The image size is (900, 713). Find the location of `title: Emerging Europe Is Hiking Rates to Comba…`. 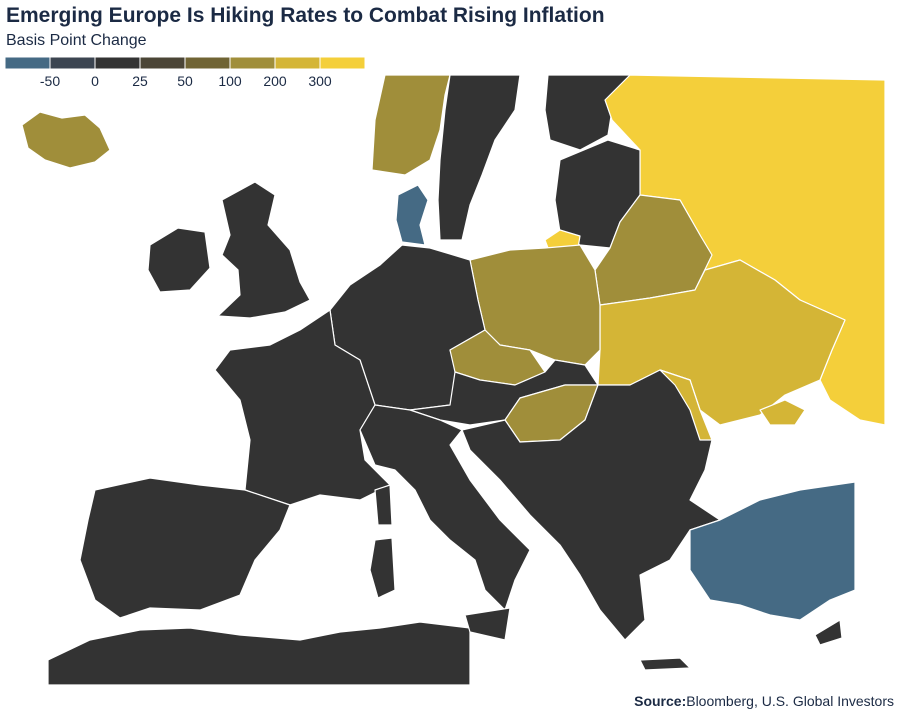

title: Emerging Europe Is Hiking Rates to Comba… is located at coordinates (305, 15).